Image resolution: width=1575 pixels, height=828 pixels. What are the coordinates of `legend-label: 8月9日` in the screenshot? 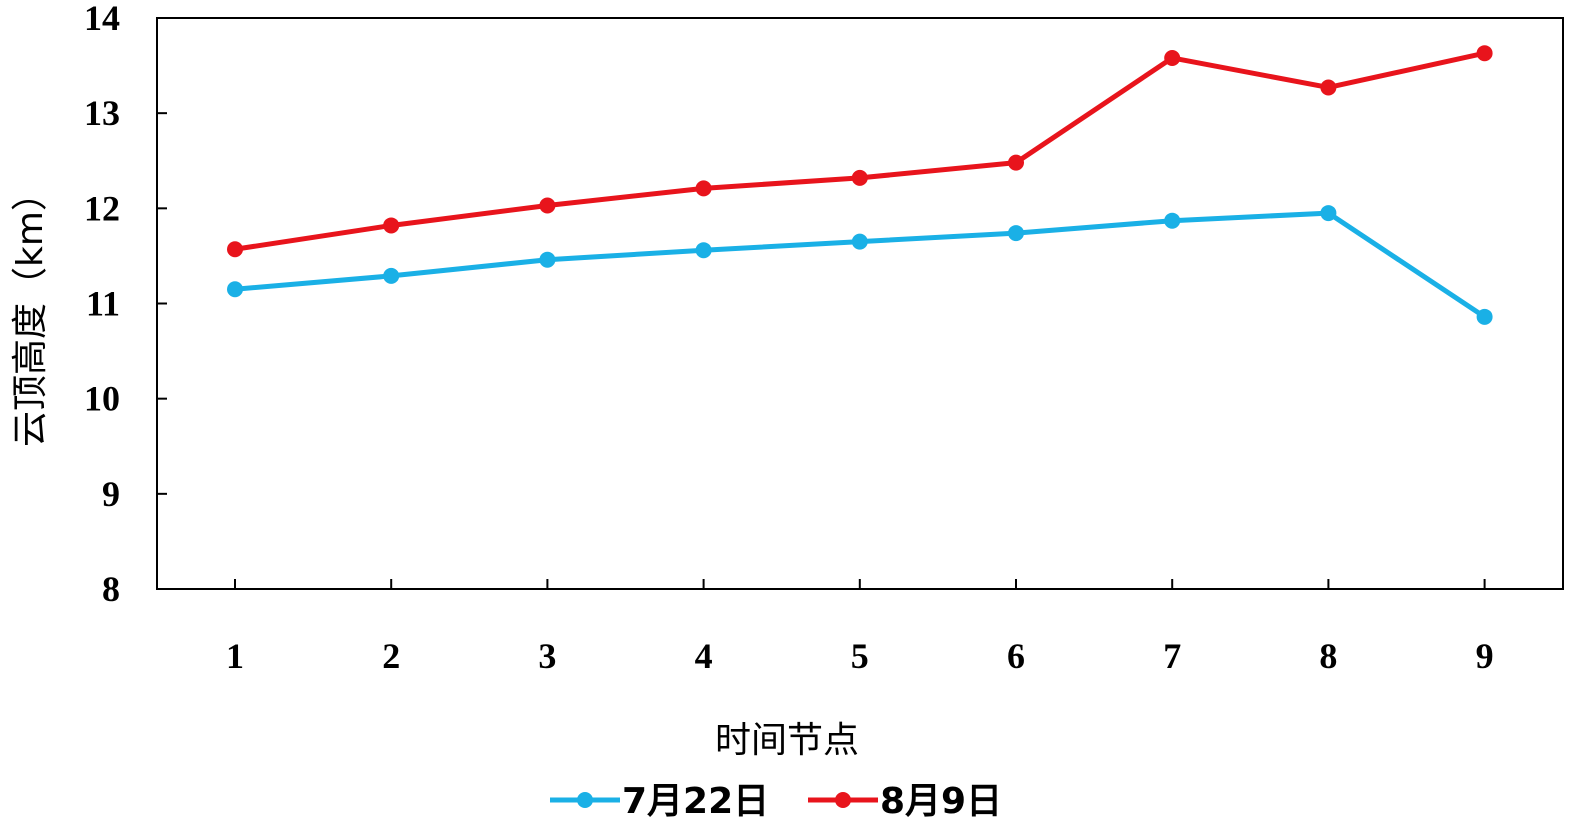 It's located at (941, 801).